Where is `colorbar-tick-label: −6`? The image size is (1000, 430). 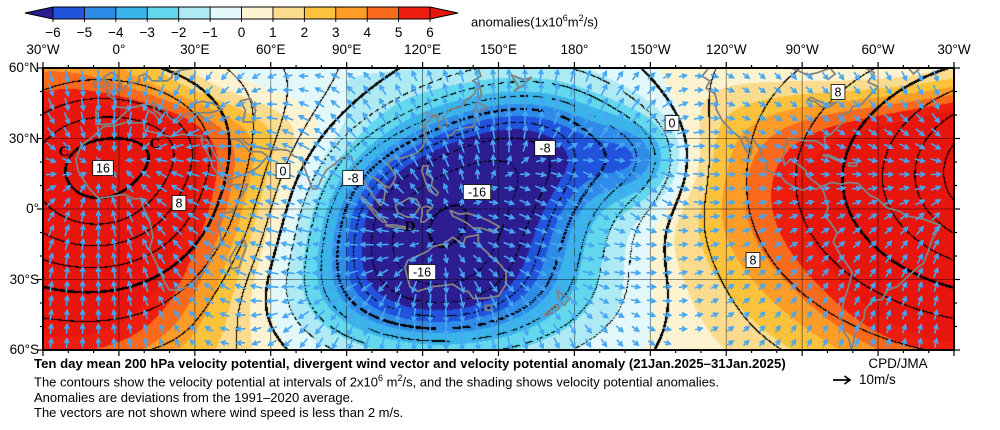 colorbar-tick-label: −6 is located at coordinates (52, 32).